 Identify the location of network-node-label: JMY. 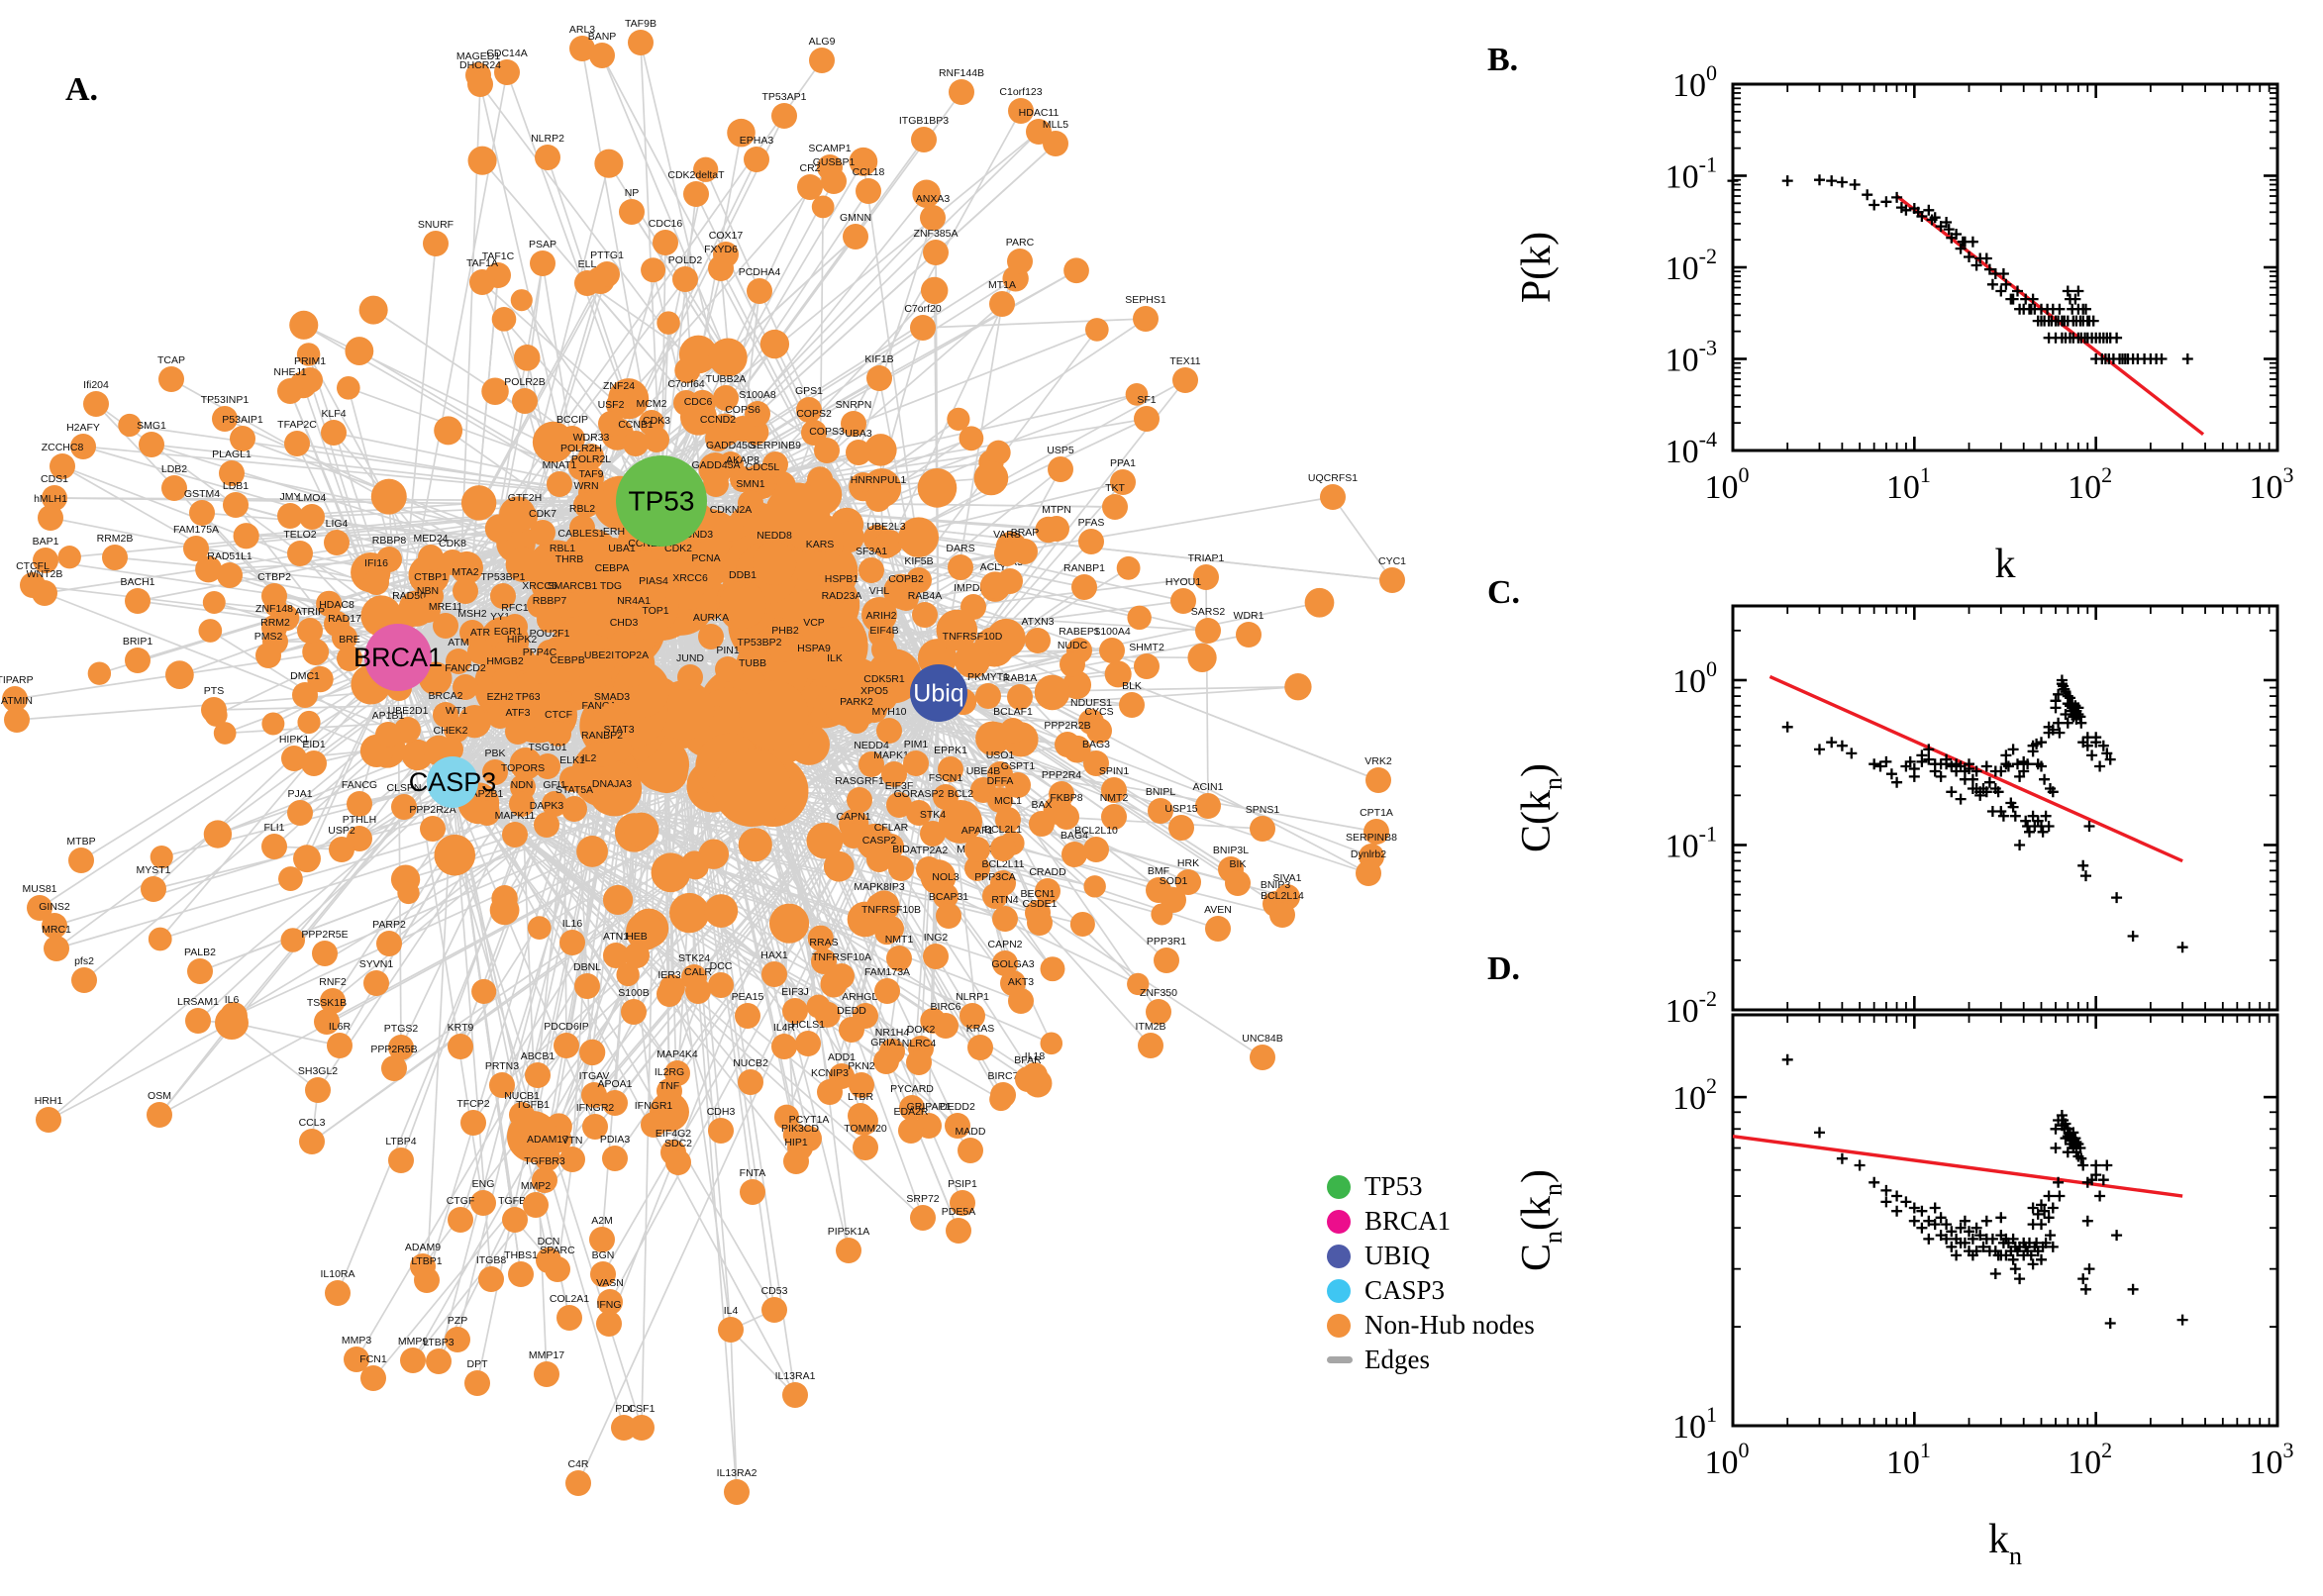
(290, 497).